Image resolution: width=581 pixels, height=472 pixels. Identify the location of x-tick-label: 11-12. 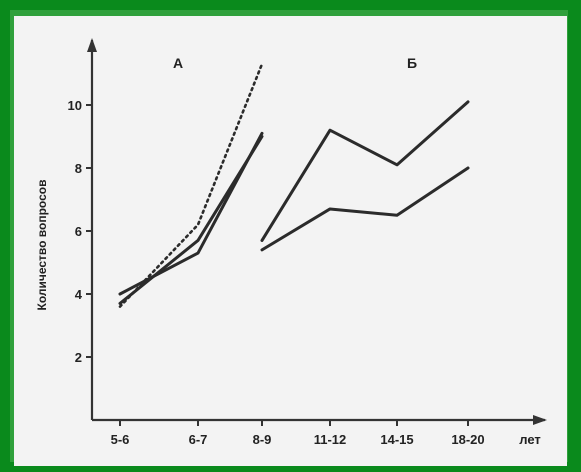
(330, 439).